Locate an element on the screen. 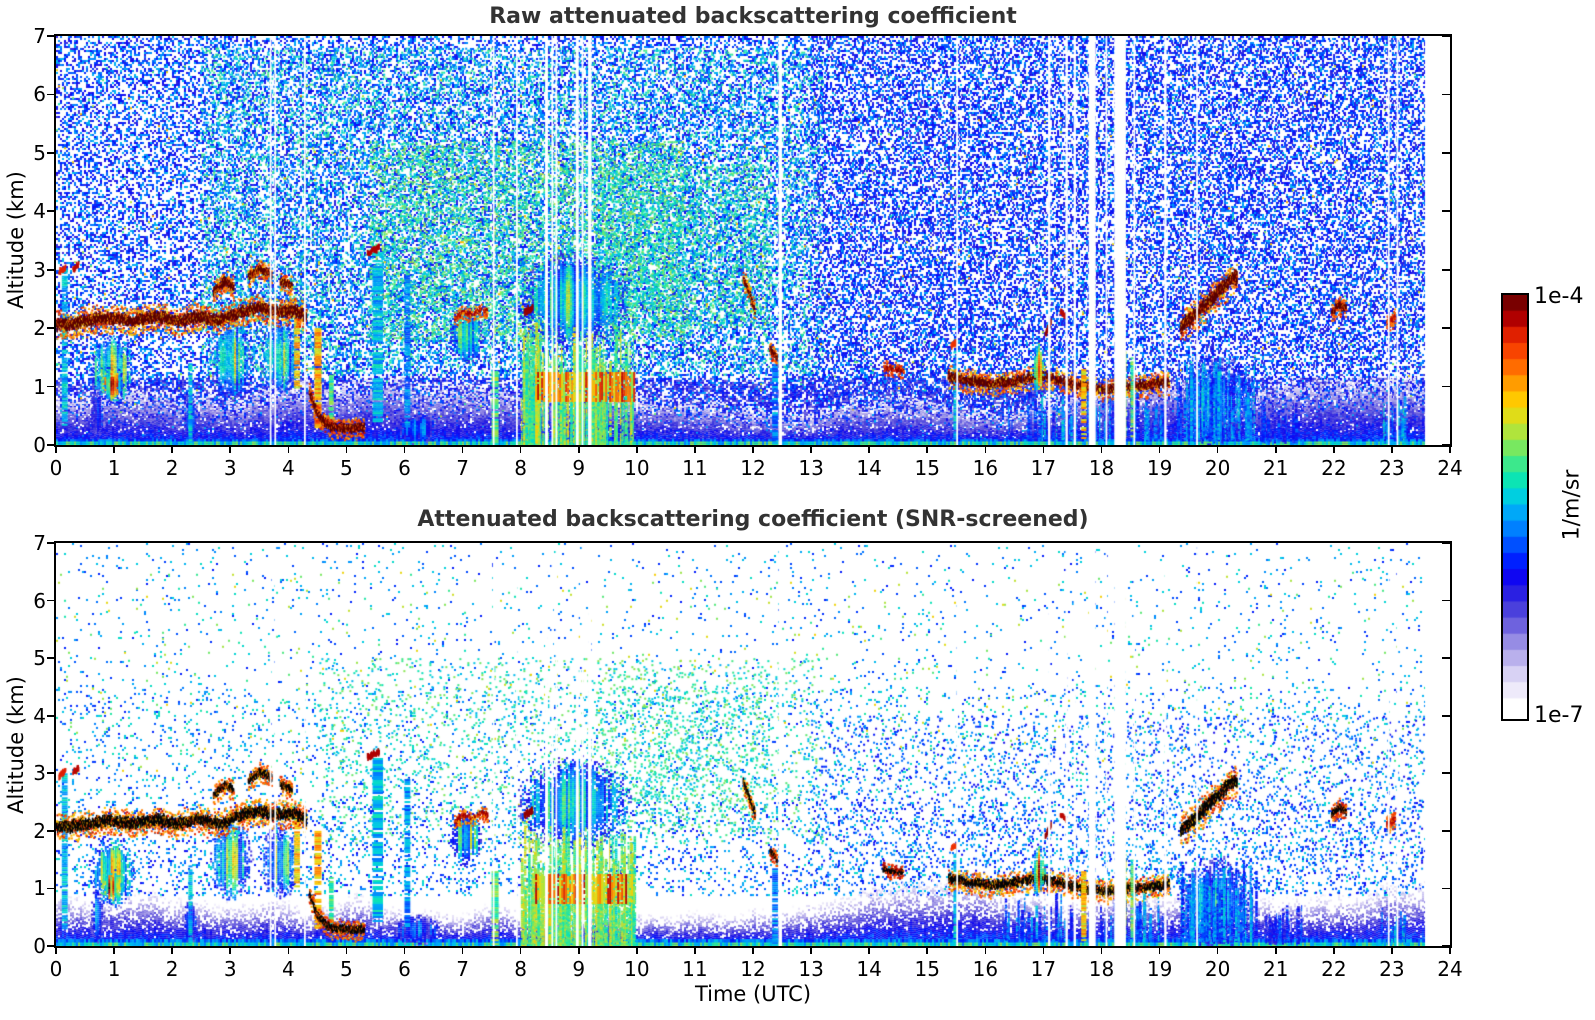  x-tick-label: 24 is located at coordinates (1450, 969).